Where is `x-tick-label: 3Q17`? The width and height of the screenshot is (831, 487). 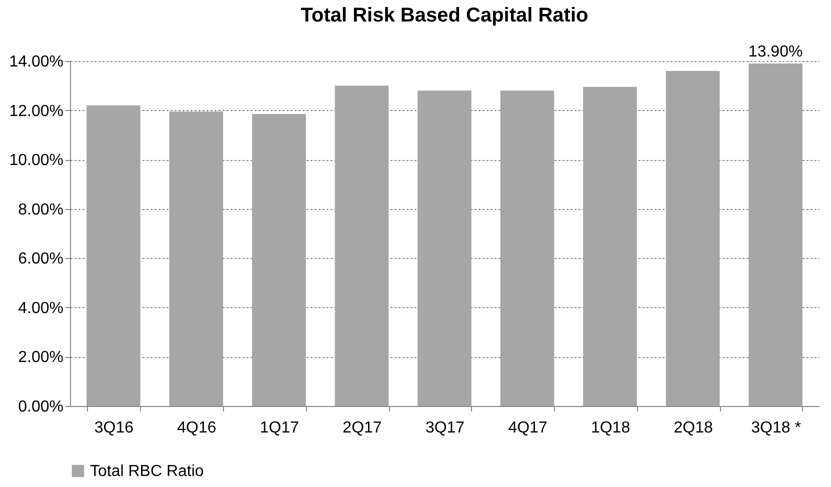 x-tick-label: 3Q17 is located at coordinates (445, 428).